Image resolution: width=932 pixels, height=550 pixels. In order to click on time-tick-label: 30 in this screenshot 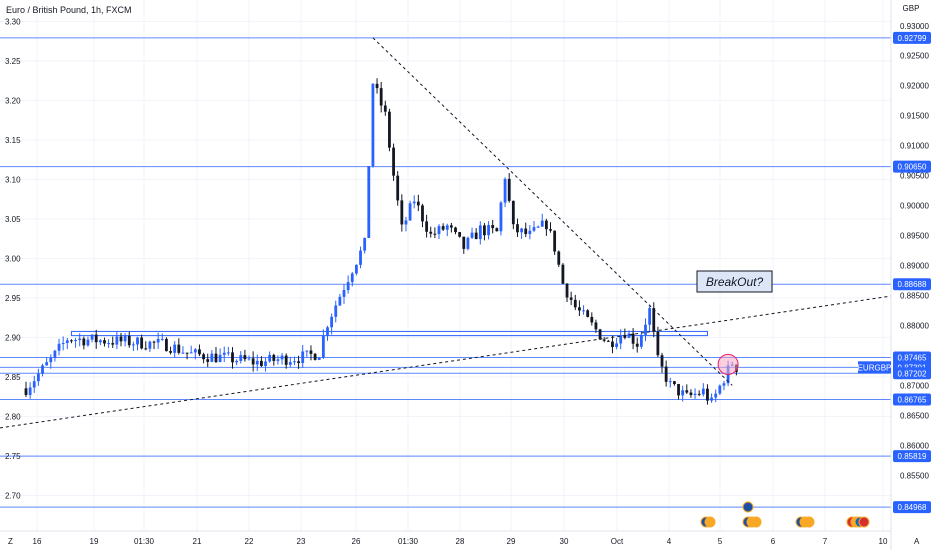, I will do `click(564, 541)`.